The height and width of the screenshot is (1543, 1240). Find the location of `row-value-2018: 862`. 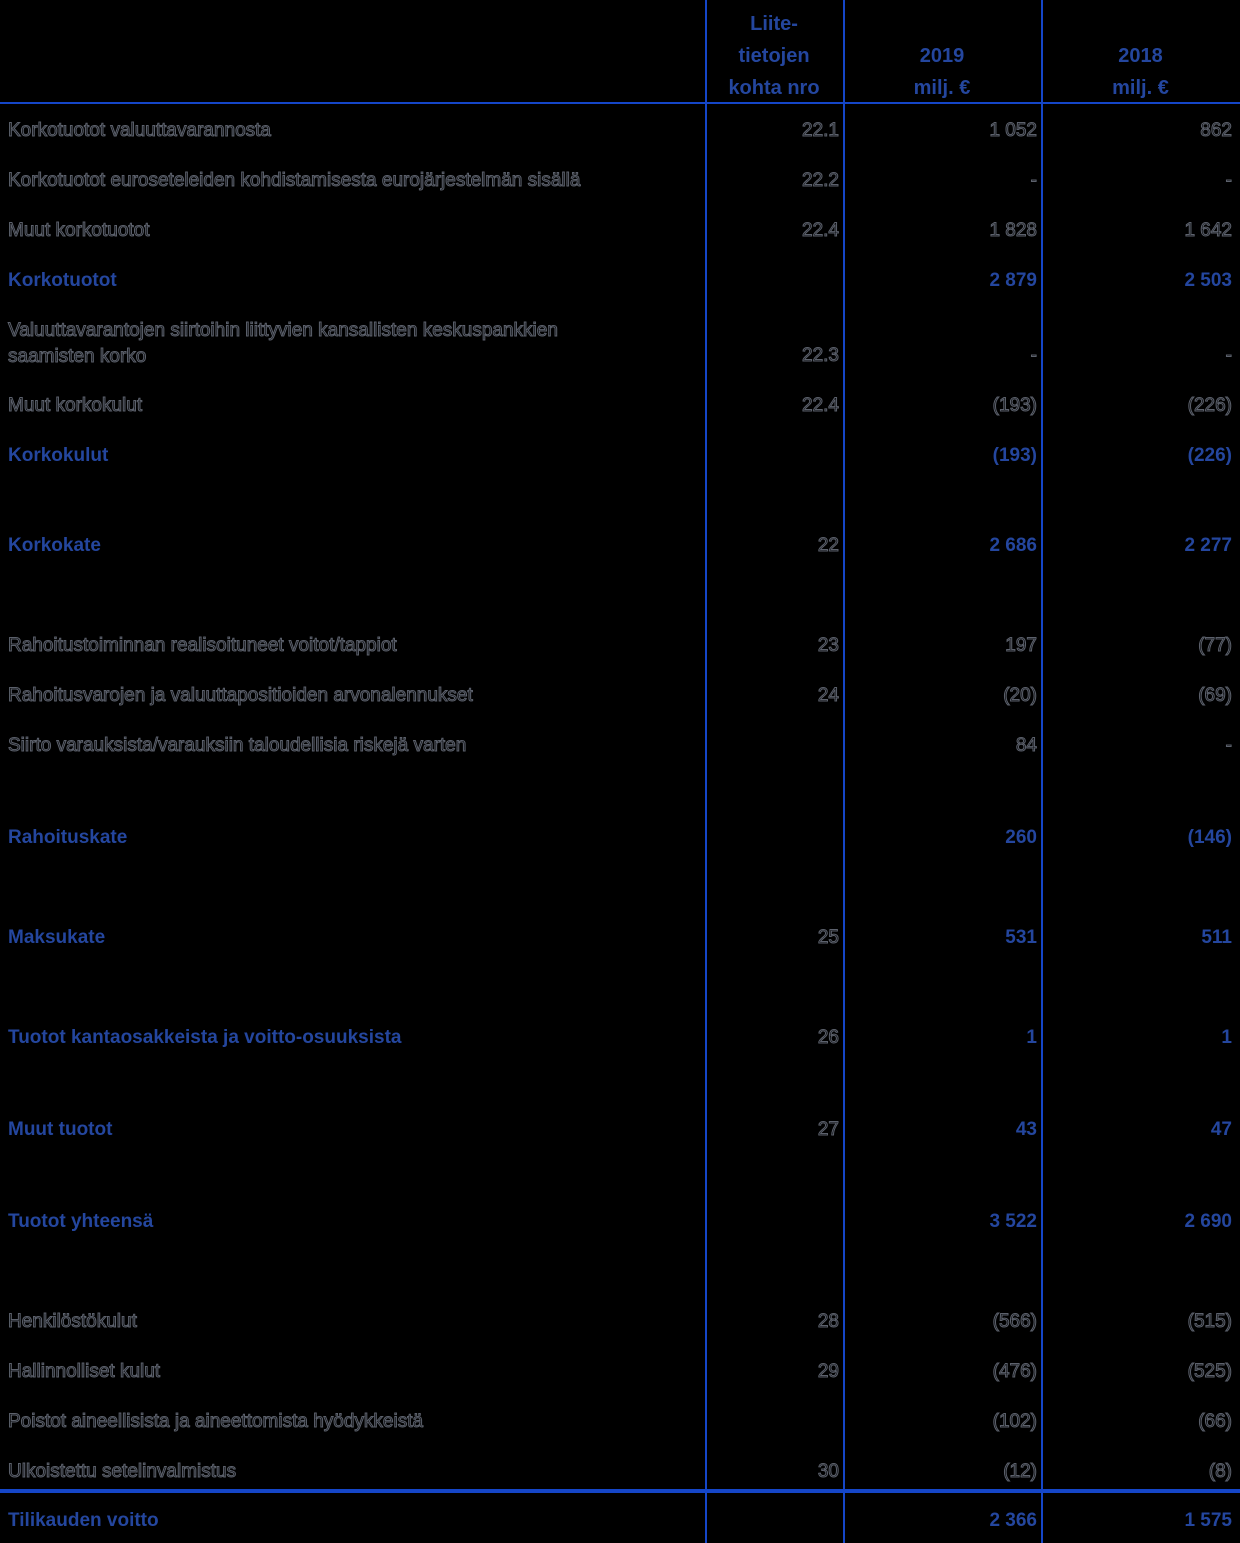

row-value-2018: 862 is located at coordinates (1216, 131).